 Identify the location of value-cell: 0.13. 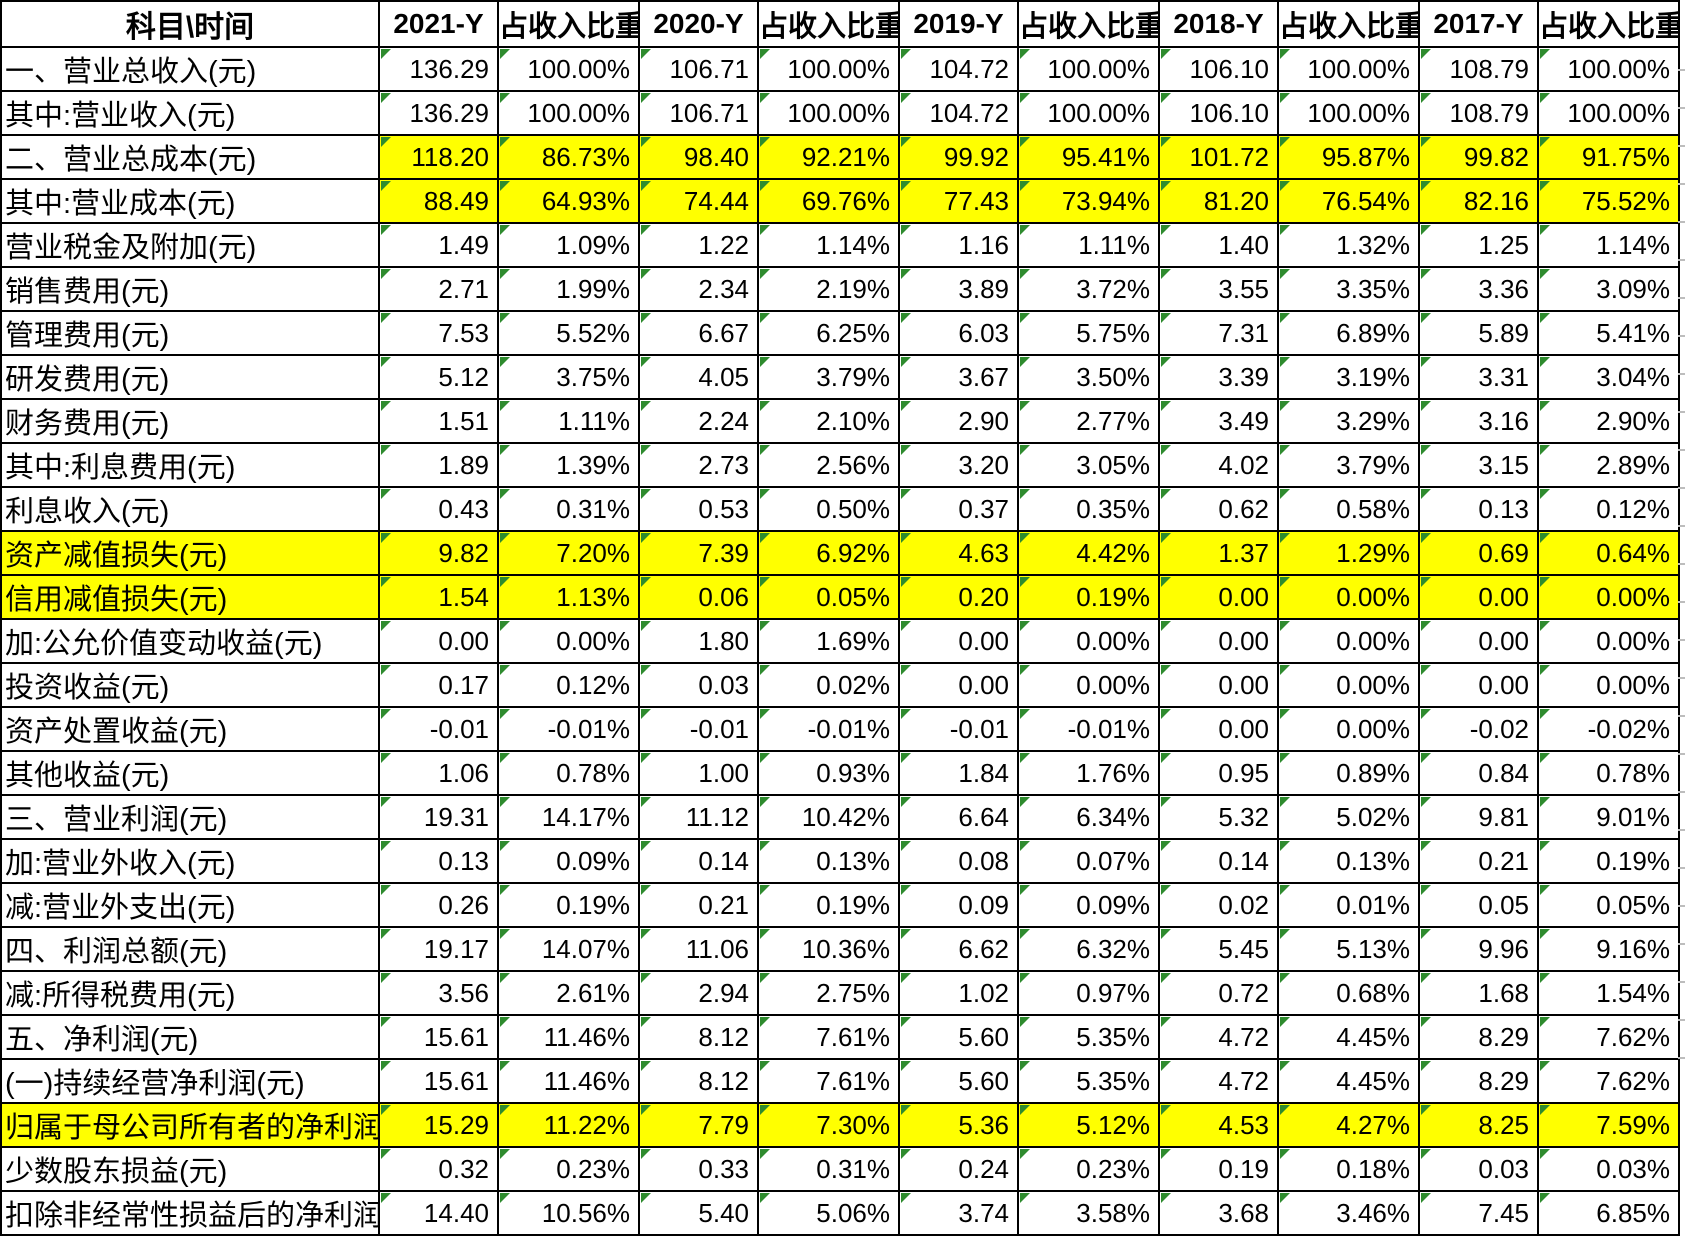
(1478, 509).